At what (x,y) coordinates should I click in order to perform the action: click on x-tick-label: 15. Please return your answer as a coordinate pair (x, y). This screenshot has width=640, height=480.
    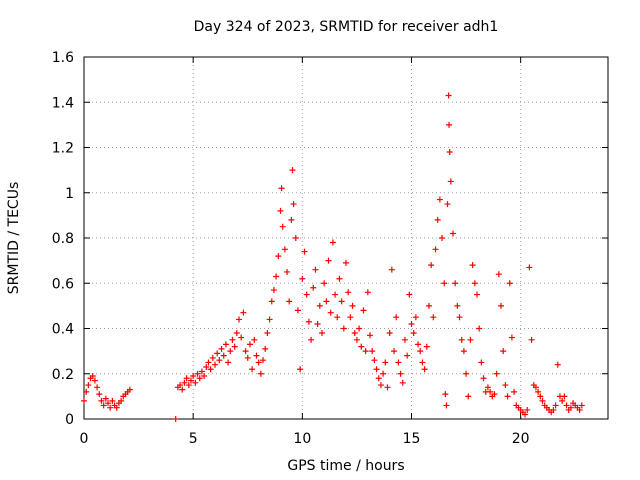
    Looking at the image, I should click on (412, 439).